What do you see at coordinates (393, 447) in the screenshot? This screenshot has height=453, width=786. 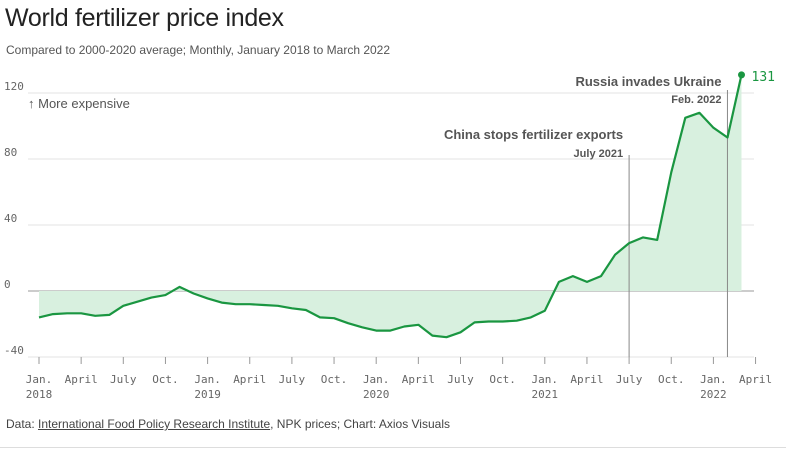 I see `bottom-divider` at bounding box center [393, 447].